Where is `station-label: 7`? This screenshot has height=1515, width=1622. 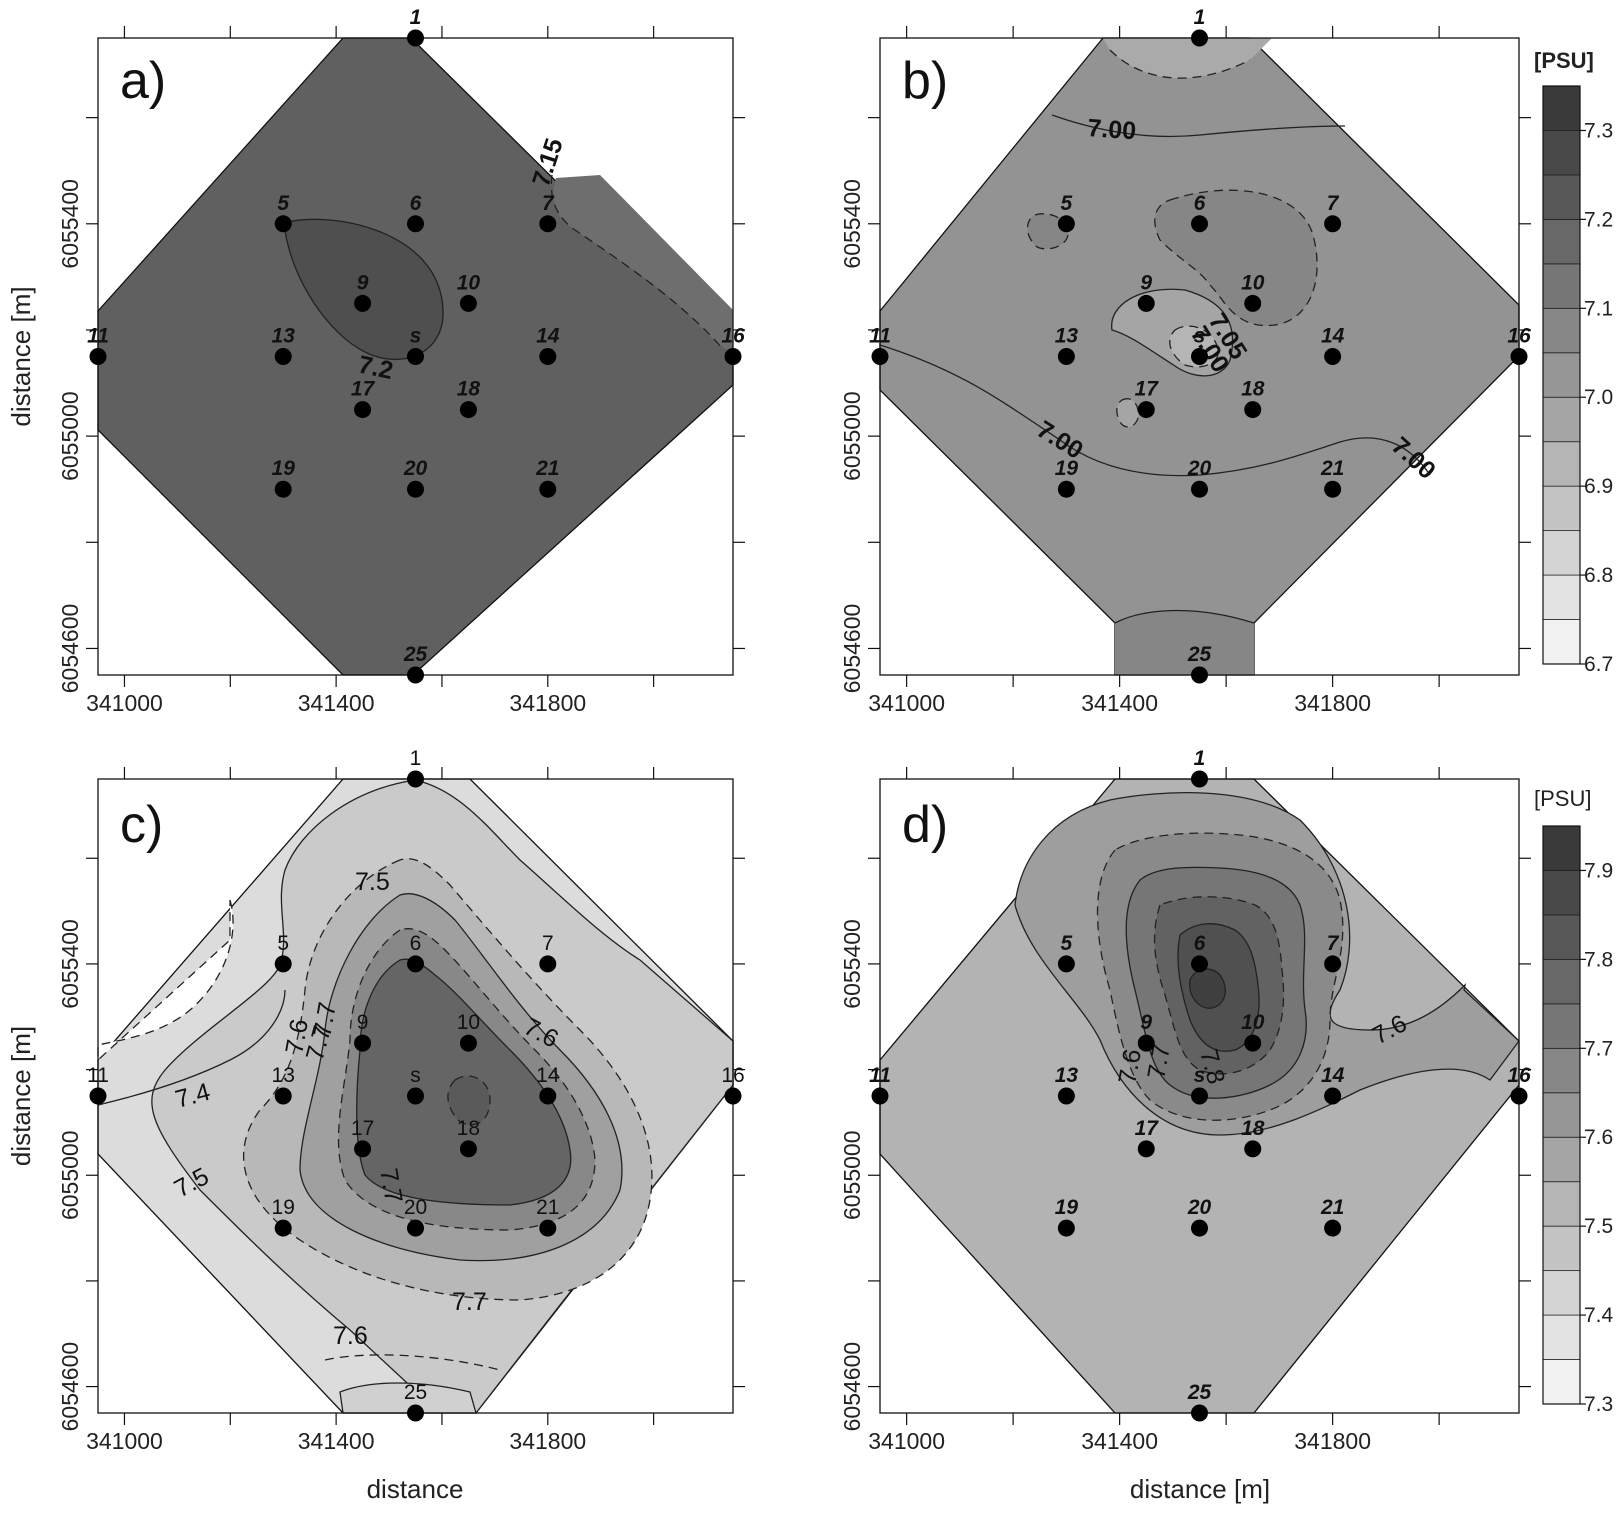
station-label: 7 is located at coordinates (1333, 203).